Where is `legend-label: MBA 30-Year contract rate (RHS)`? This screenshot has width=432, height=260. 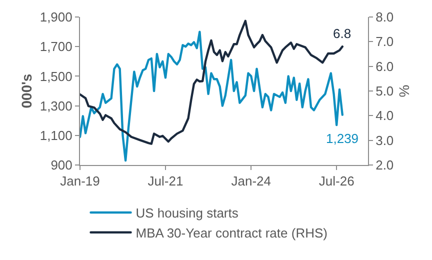
legend-label: MBA 30-Year contract rate (RHS) is located at coordinates (232, 232).